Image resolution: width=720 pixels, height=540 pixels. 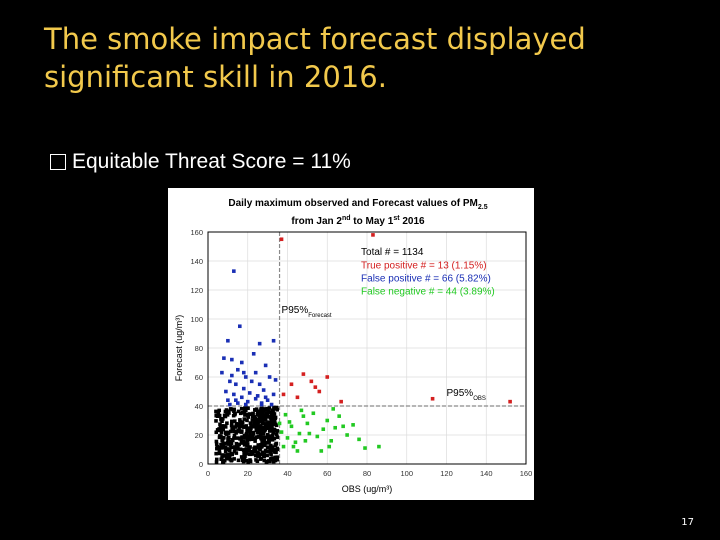 What do you see at coordinates (483, 207) in the screenshot?
I see `chart-title-subscript: 2.5` at bounding box center [483, 207].